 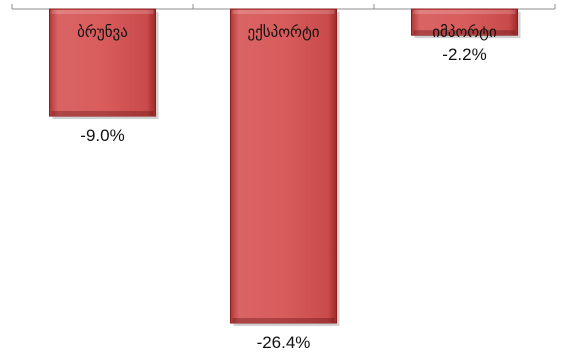 What do you see at coordinates (283, 7) in the screenshot?
I see `axis-layer` at bounding box center [283, 7].